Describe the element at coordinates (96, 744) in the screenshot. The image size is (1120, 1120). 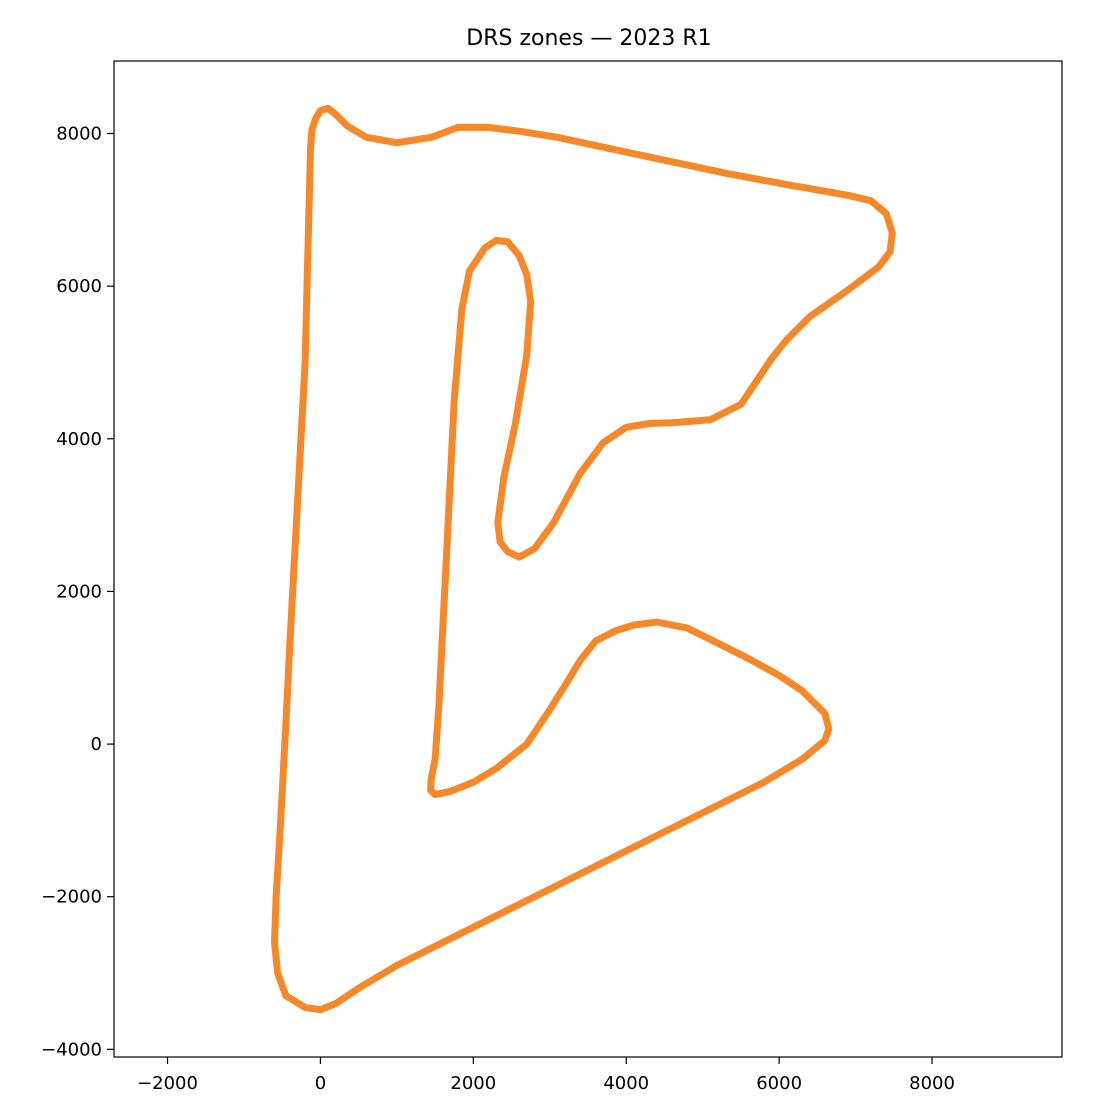
I see `y-tick-label: 0` at that location.